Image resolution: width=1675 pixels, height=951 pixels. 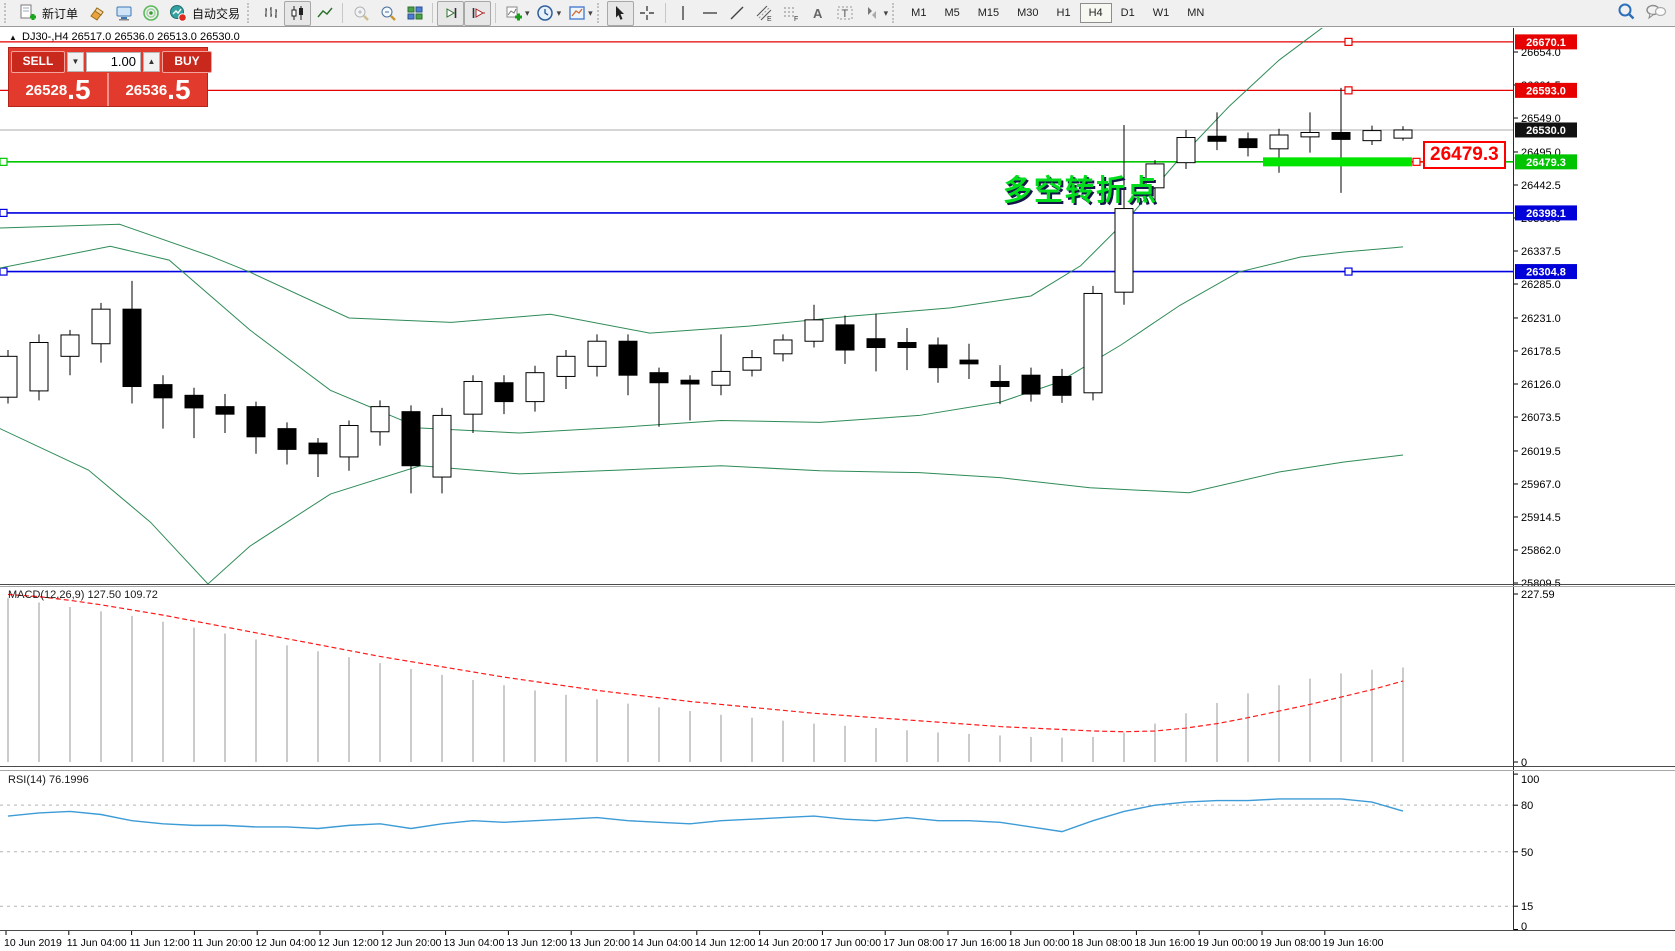 What do you see at coordinates (158, 89) in the screenshot?
I see `buy-price: 26536.5` at bounding box center [158, 89].